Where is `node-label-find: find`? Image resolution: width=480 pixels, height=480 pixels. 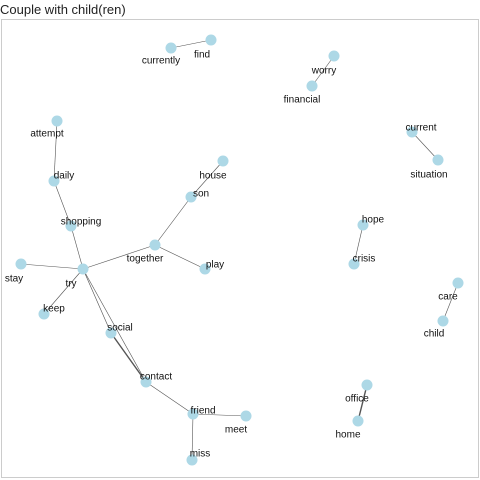 node-label-find: find is located at coordinates (202, 55).